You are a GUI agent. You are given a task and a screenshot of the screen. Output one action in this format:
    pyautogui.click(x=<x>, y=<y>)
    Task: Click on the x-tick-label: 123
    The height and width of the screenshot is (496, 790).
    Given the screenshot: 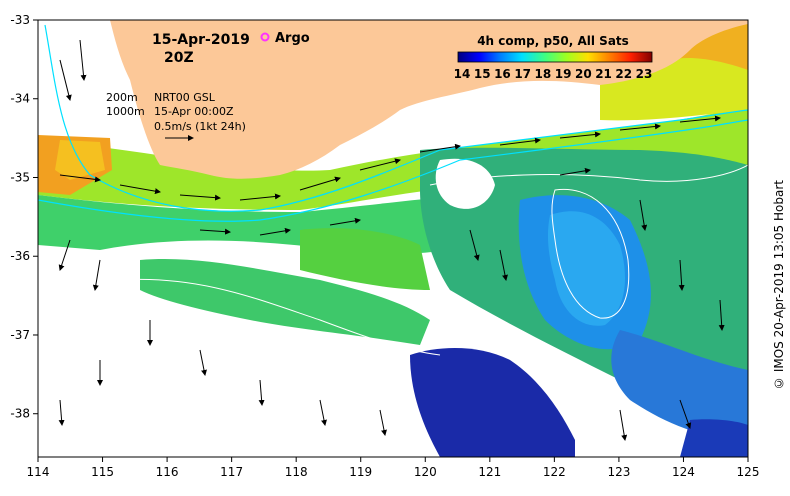 What is the action you would take?
    pyautogui.click(x=618, y=472)
    